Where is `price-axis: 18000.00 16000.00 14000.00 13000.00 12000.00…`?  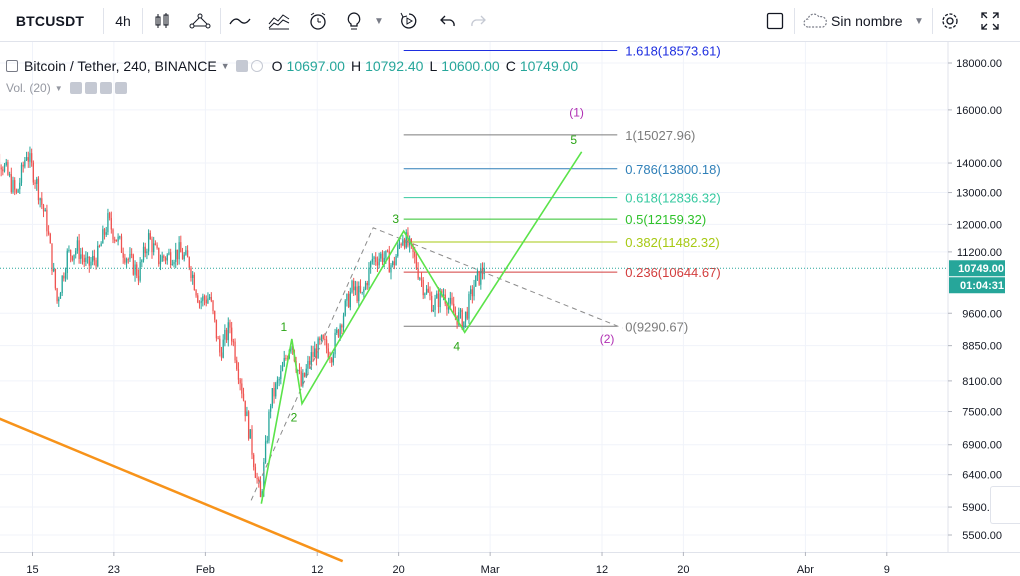 price-axis: 18000.00 16000.00 14000.00 13000.00 12000.00… is located at coordinates (976, 300).